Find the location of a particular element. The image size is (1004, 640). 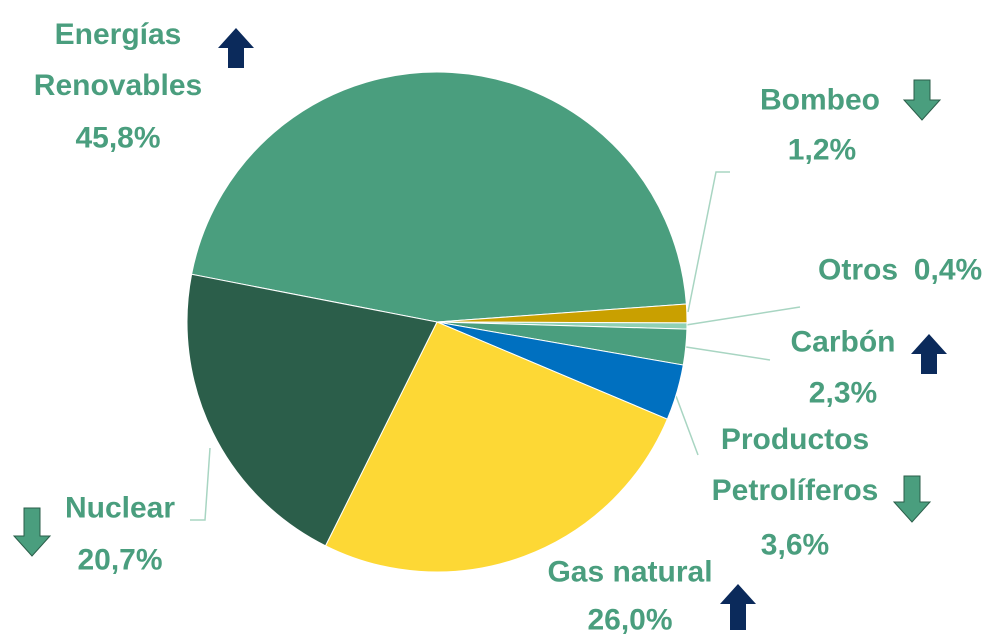

category-label: Carbón is located at coordinates (843, 342).